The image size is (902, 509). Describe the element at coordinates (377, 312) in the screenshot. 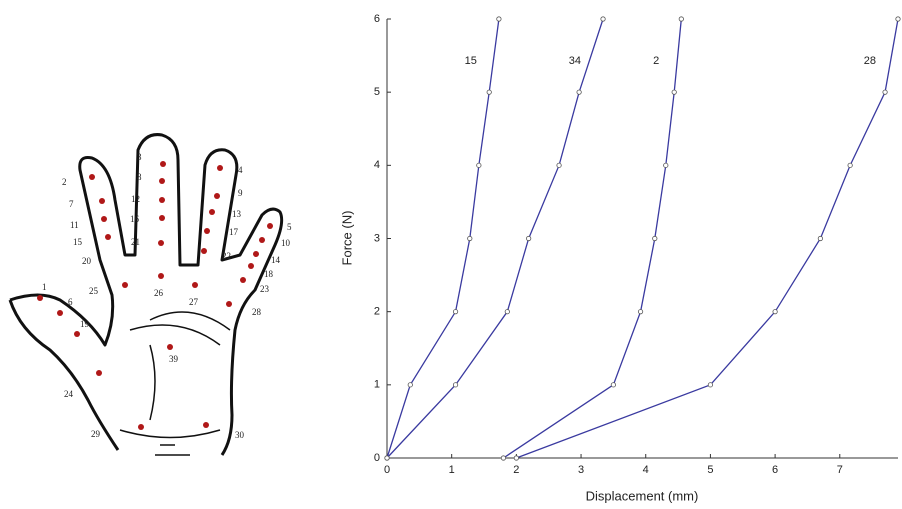

I see `y-tick-label: 2` at that location.